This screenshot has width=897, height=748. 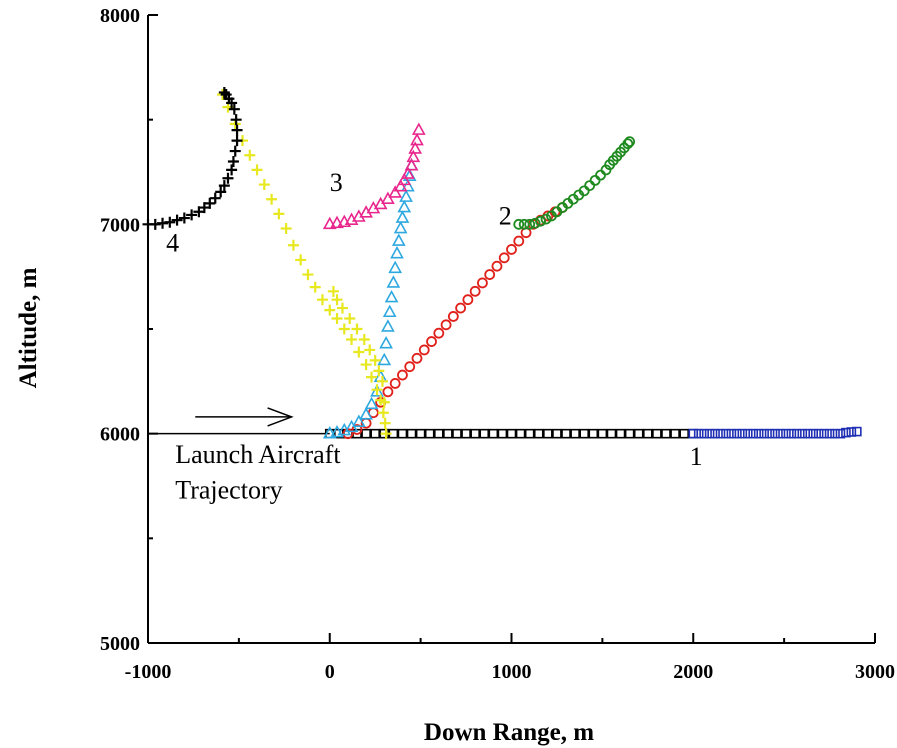 What do you see at coordinates (336, 182) in the screenshot?
I see `annotation-label: 3` at bounding box center [336, 182].